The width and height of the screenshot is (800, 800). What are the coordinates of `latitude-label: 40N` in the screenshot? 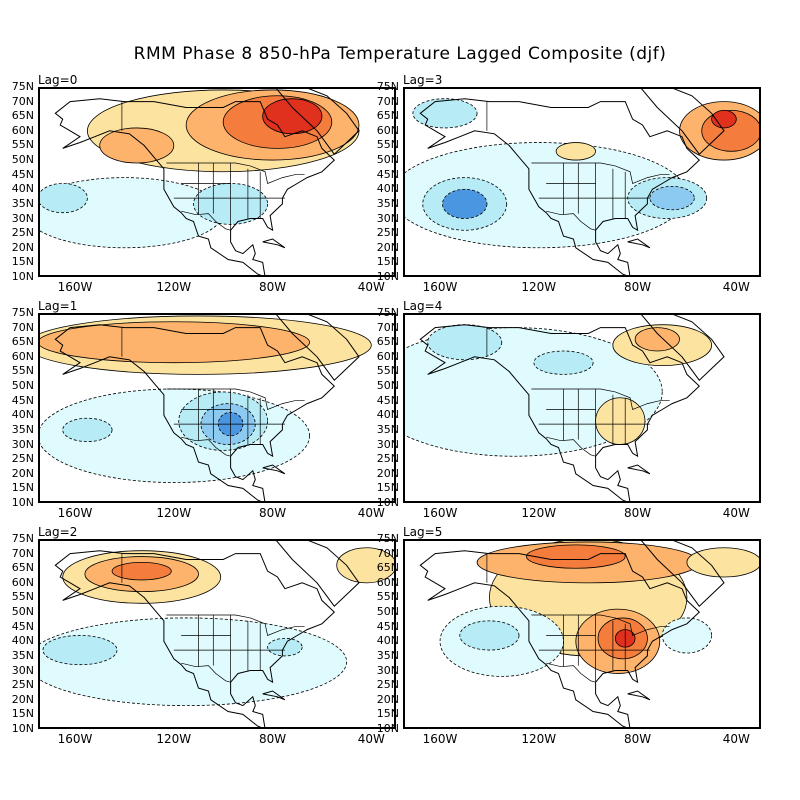 It's located at (22, 641).